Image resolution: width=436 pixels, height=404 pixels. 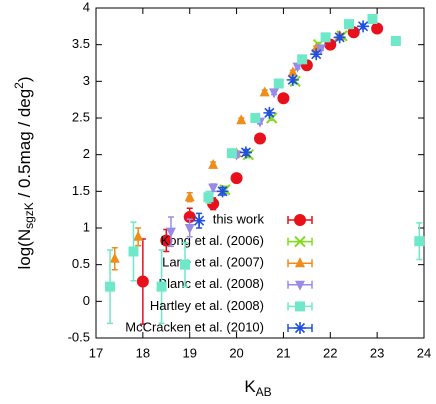 I want to click on legend-label: Blanc et al. (2008), so click(x=211, y=283).